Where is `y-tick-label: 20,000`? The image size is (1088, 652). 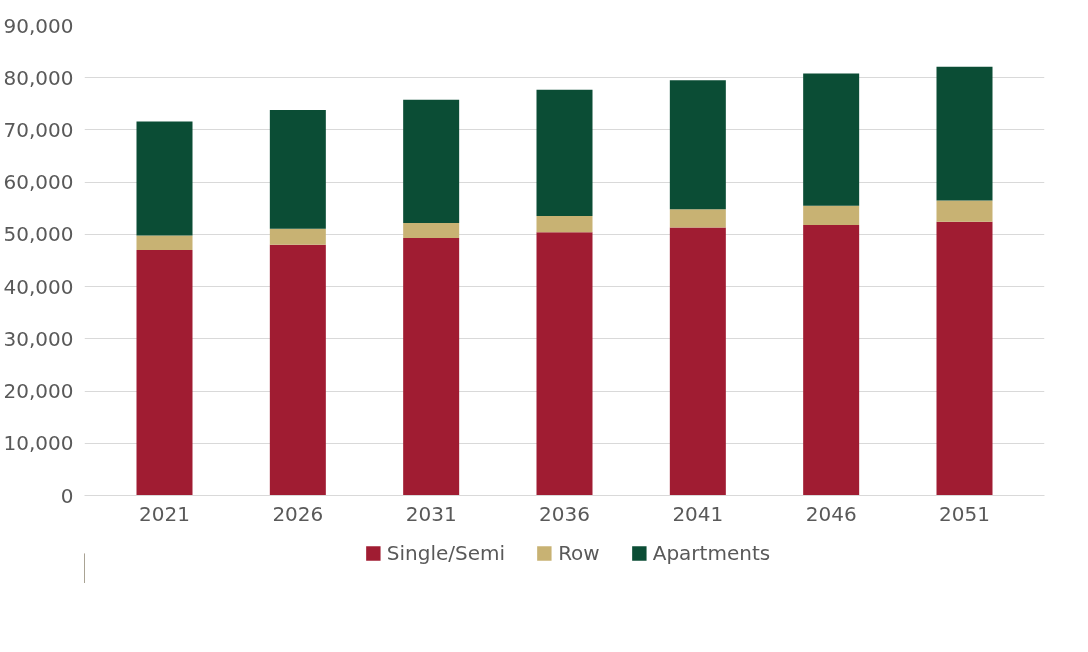 y-tick-label: 20,000 is located at coordinates (38, 391).